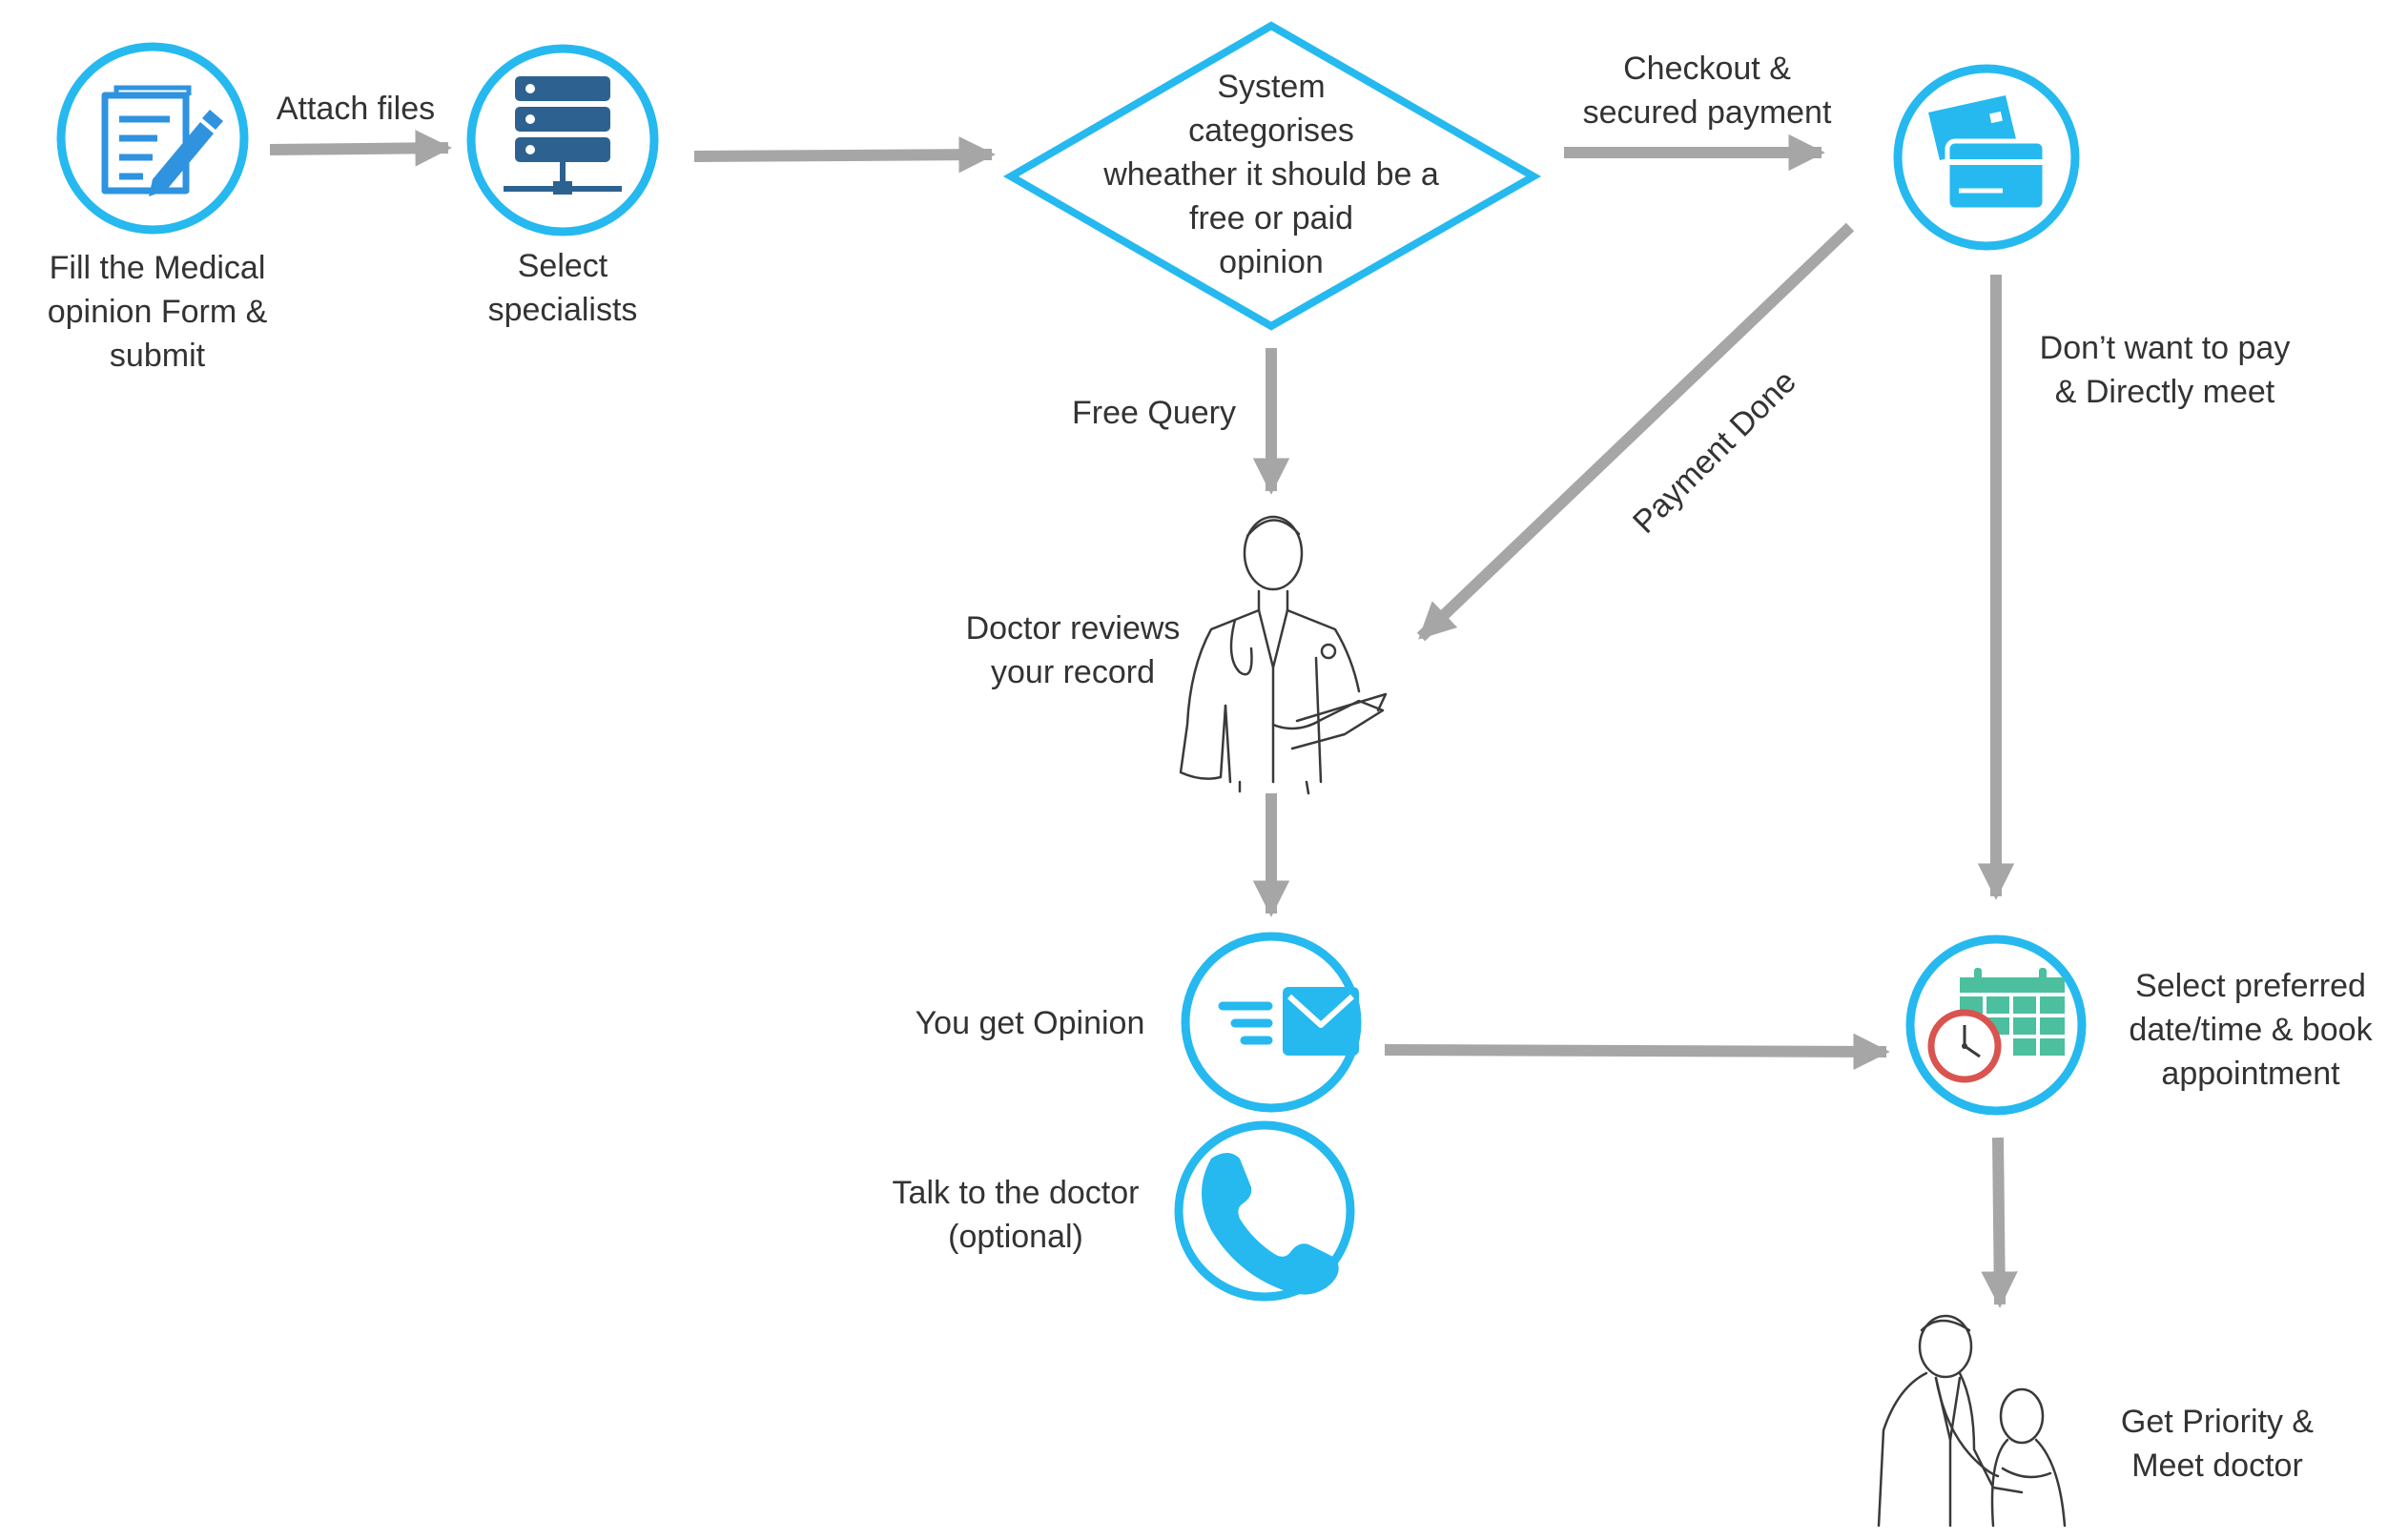  I want to click on edge-label-line: secured payment, so click(1707, 112).